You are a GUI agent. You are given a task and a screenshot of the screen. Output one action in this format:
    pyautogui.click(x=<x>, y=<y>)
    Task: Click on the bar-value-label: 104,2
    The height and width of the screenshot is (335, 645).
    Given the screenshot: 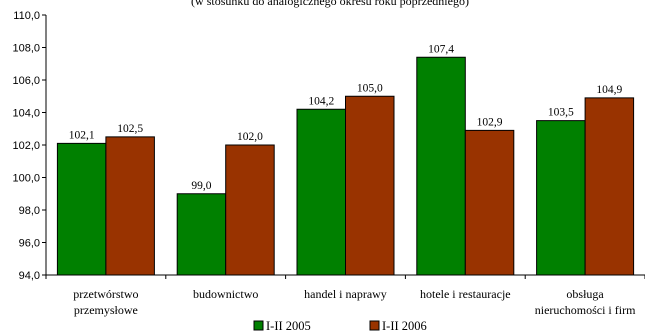 What is the action you would take?
    pyautogui.click(x=321, y=101)
    